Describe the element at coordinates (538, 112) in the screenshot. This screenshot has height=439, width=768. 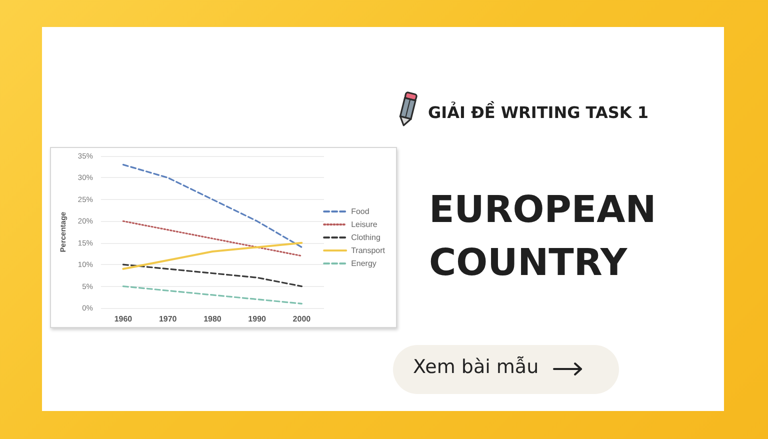
I see `text: GIẢI ĐỀ WRITING TASK 1` at that location.